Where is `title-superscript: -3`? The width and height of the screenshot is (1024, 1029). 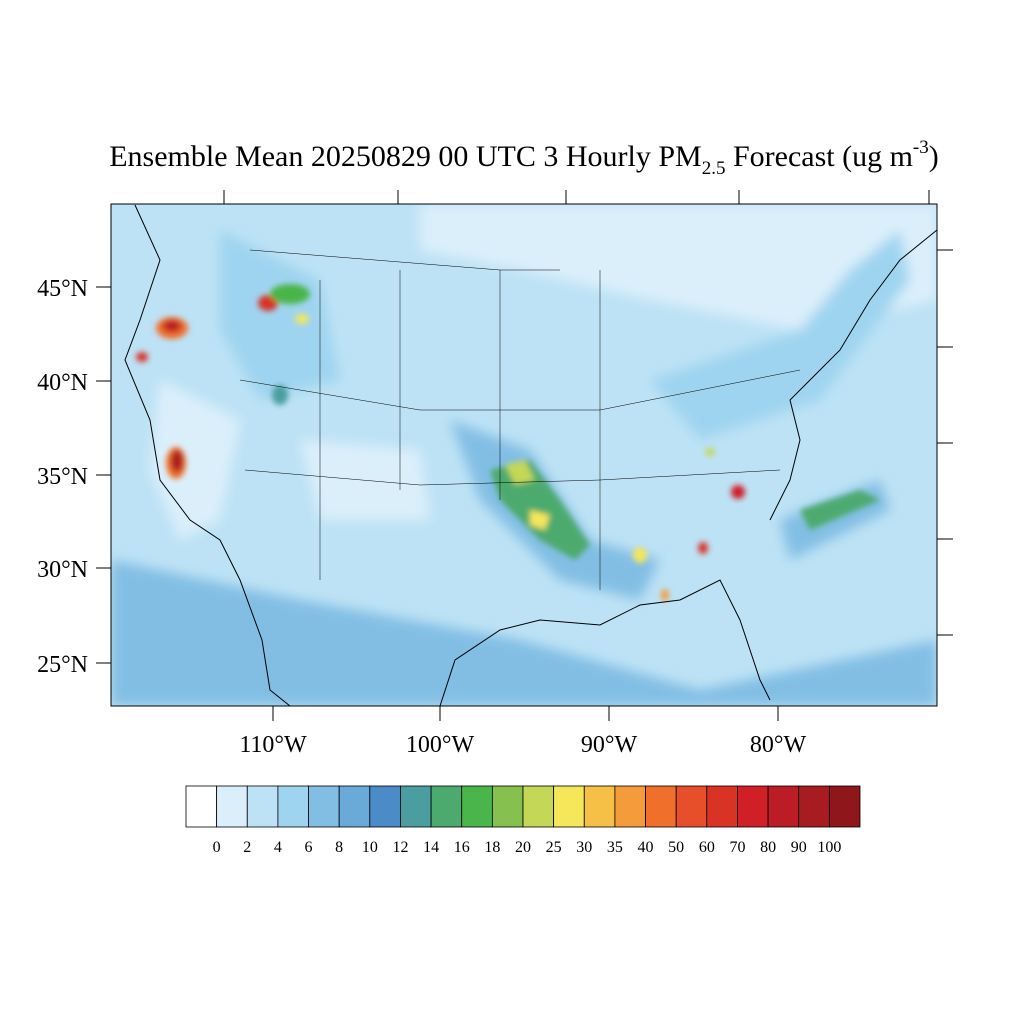
title-superscript: -3 is located at coordinates (921, 147).